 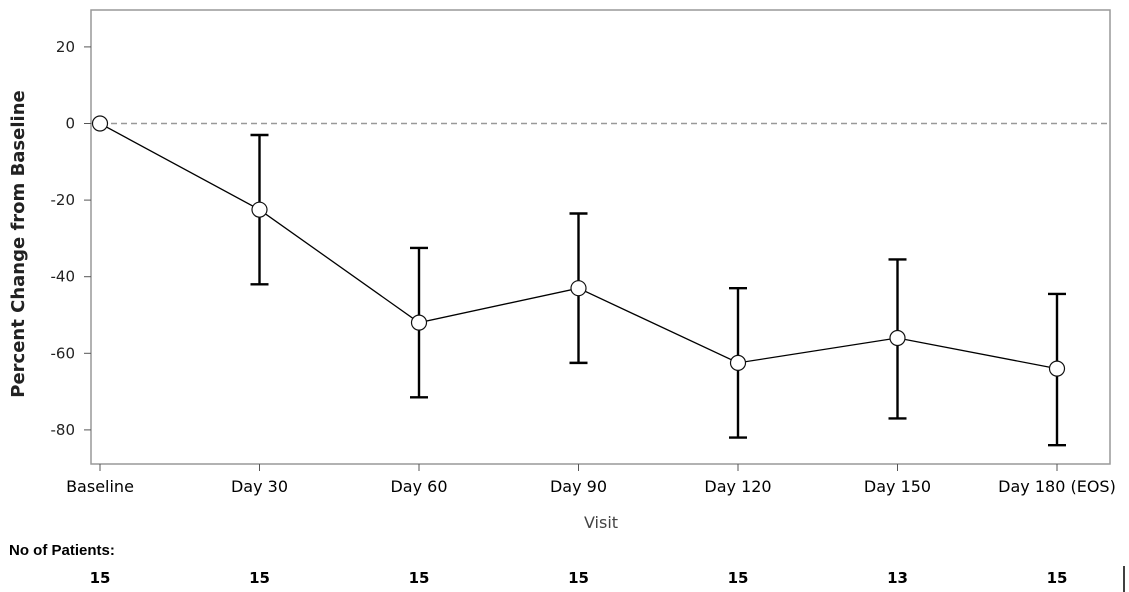 What do you see at coordinates (63, 353) in the screenshot?
I see `y-tick-label: -60` at bounding box center [63, 353].